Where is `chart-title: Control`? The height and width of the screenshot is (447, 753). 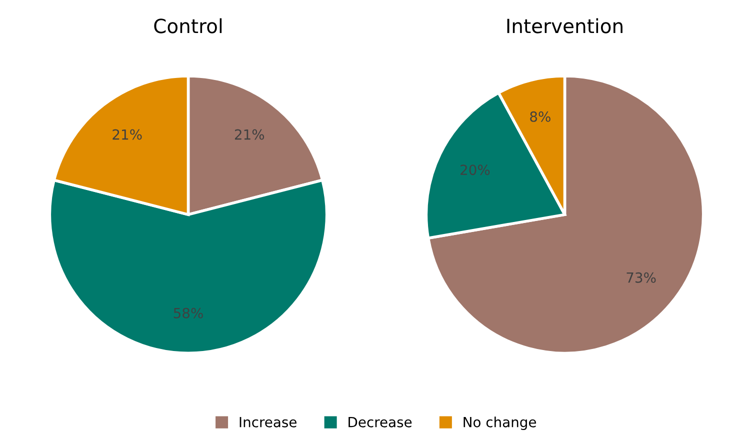 chart-title: Control is located at coordinates (188, 26).